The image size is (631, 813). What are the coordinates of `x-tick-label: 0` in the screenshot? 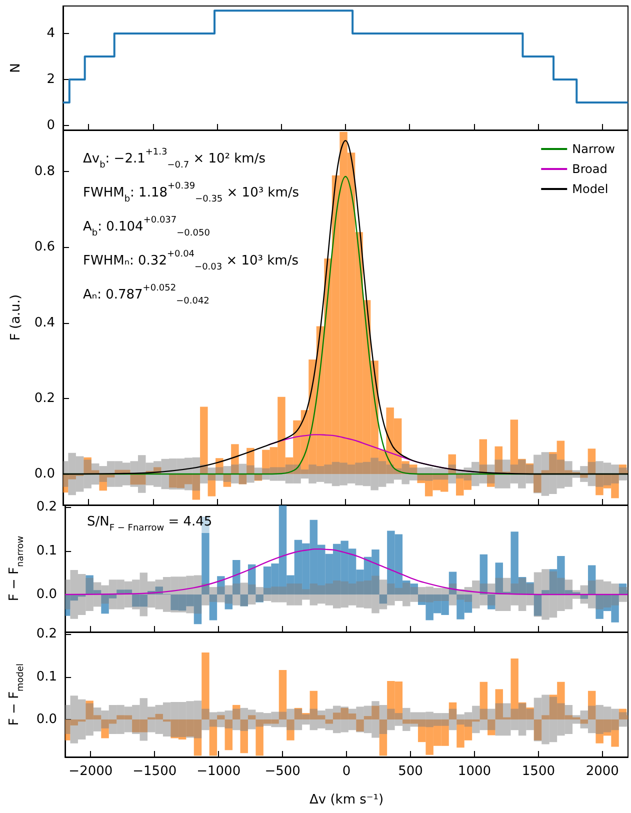 It's located at (346, 771).